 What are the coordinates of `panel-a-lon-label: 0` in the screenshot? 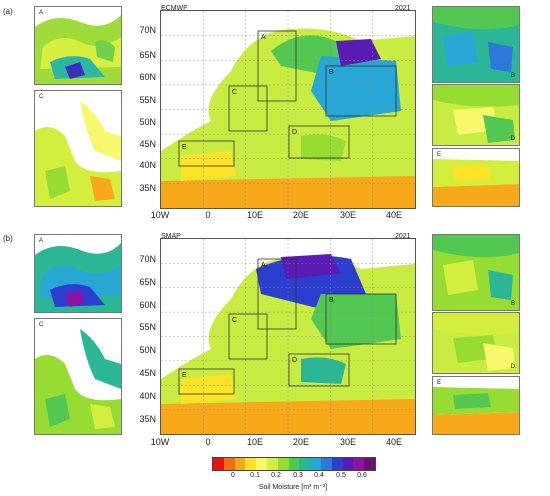 It's located at (208, 215).